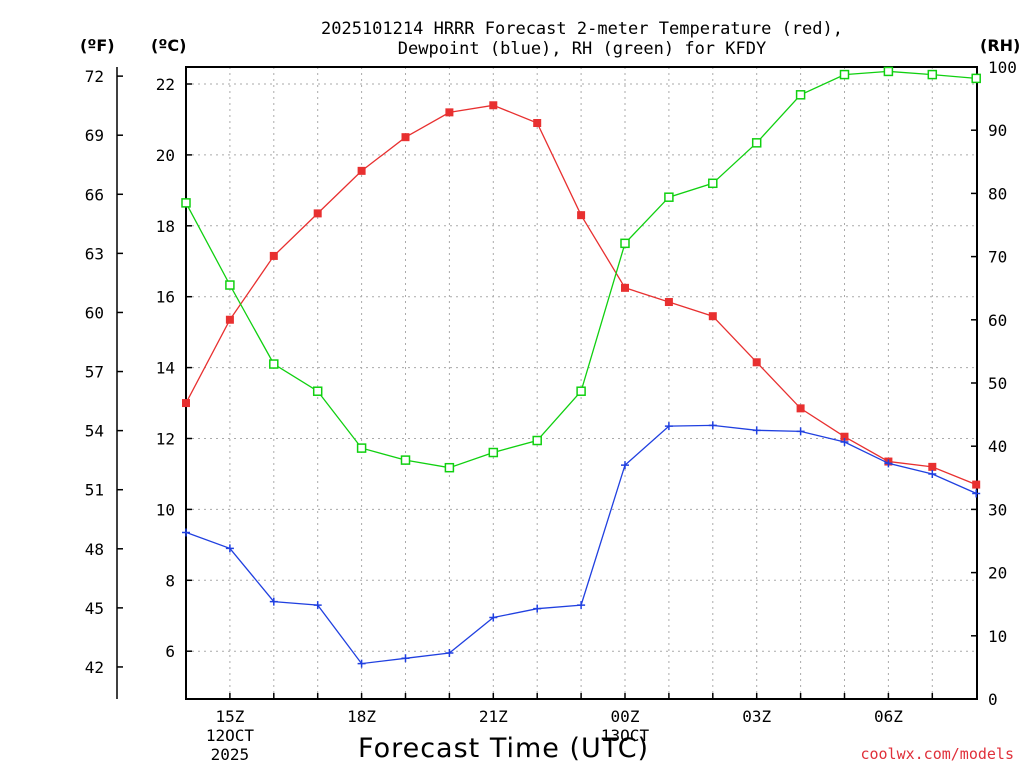 This screenshot has height=768, width=1024. Describe the element at coordinates (94, 549) in the screenshot. I see `fahrenheit-tick-label: 48` at that location.